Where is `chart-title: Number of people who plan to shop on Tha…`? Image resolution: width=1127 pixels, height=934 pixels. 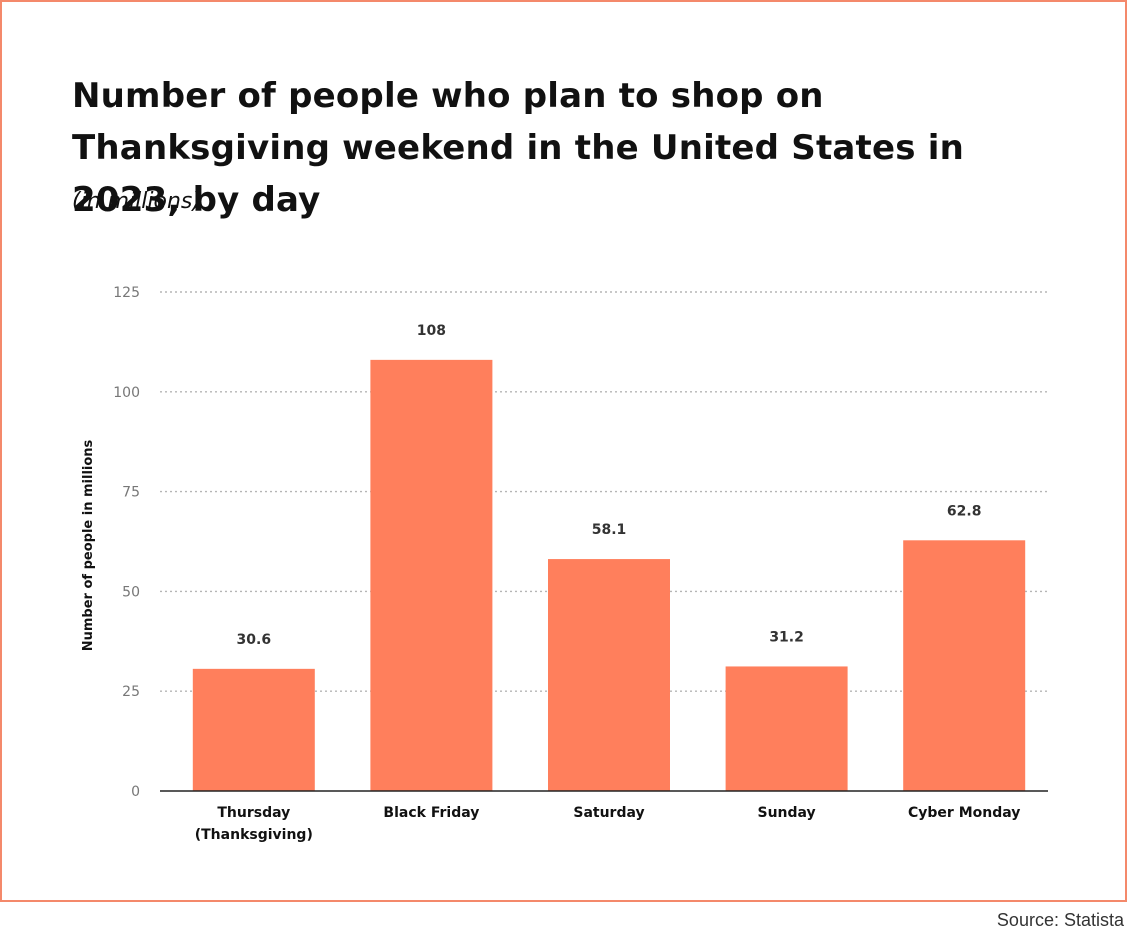
chart-title: Number of people who plan to shop on Tha… is located at coordinates (518, 148).